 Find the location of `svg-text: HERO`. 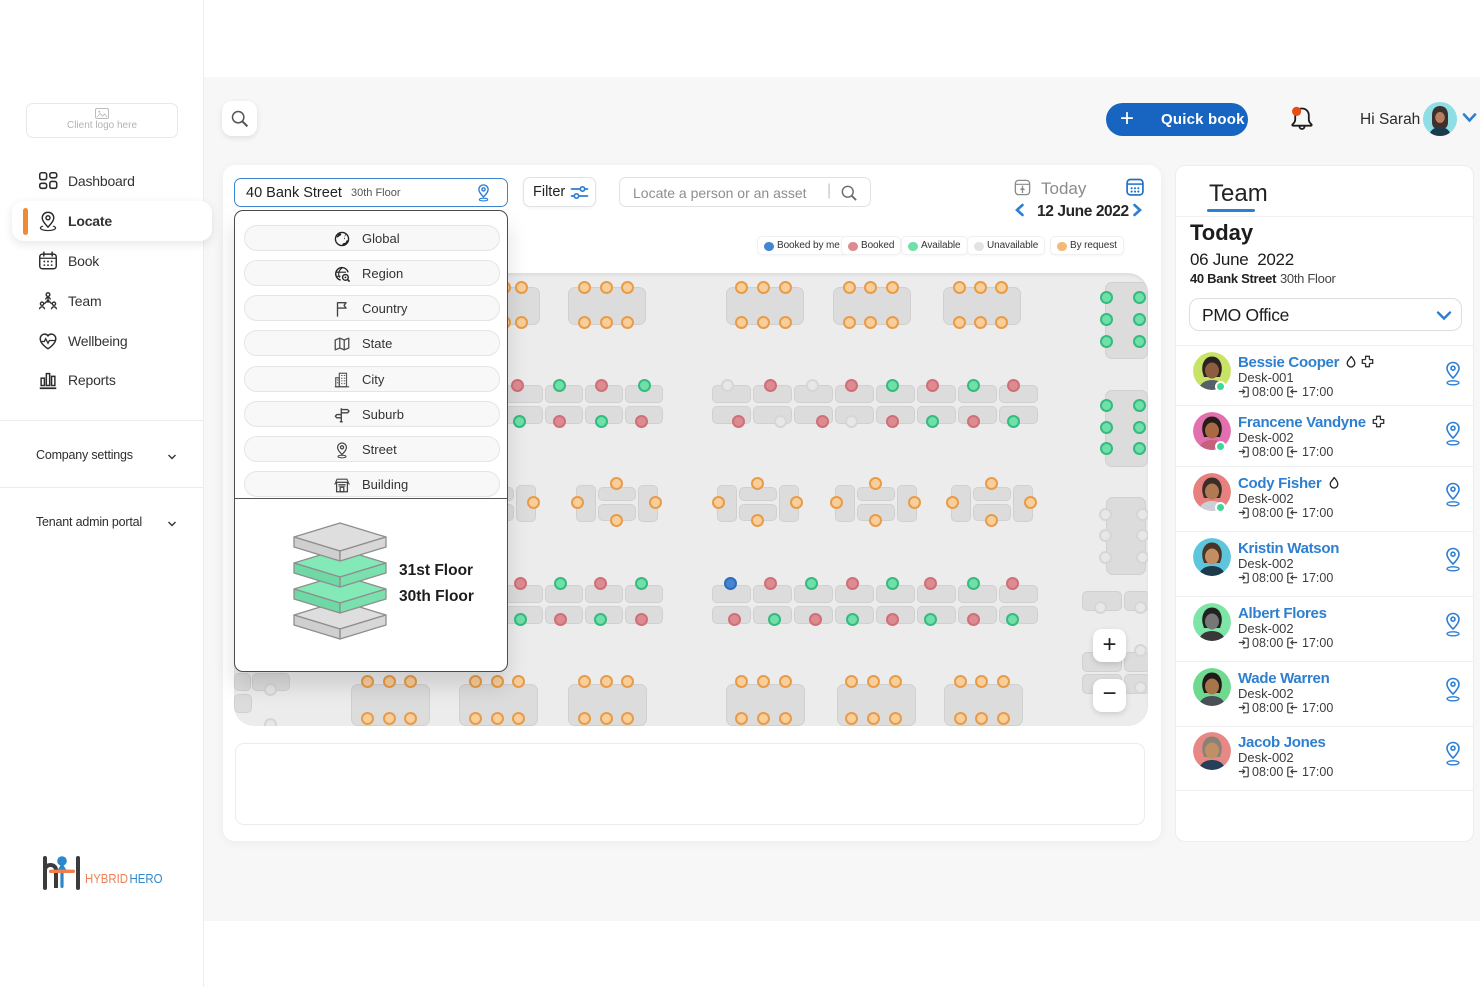

svg-text: HERO is located at coordinates (146, 879).